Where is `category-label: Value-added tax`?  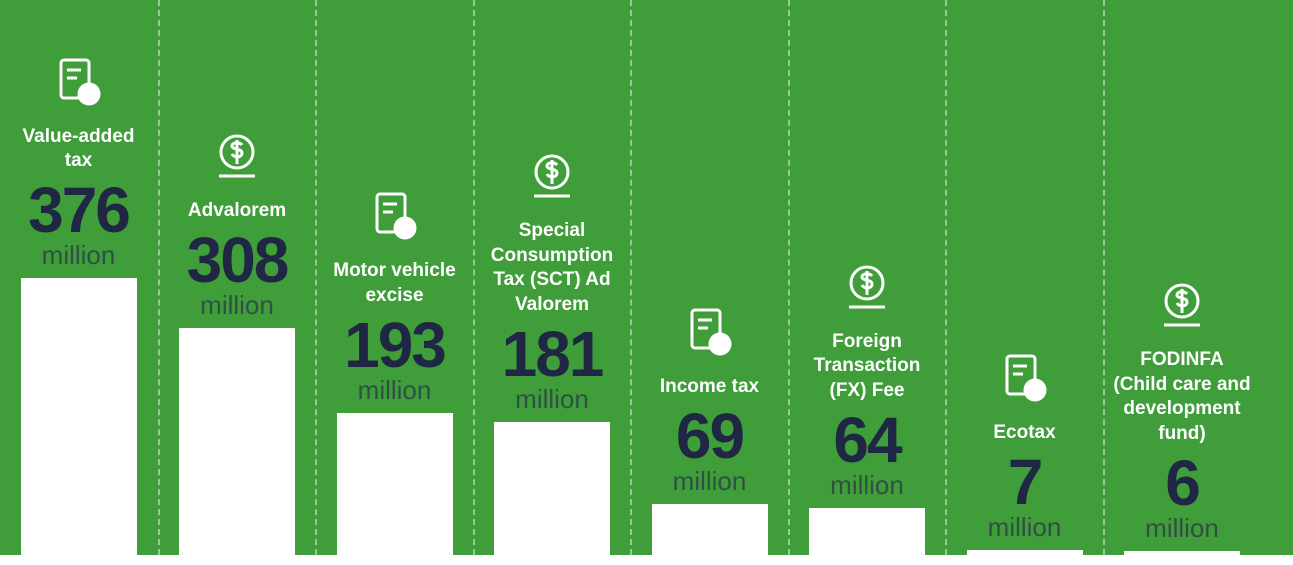
category-label: Value-added tax is located at coordinates (78, 148).